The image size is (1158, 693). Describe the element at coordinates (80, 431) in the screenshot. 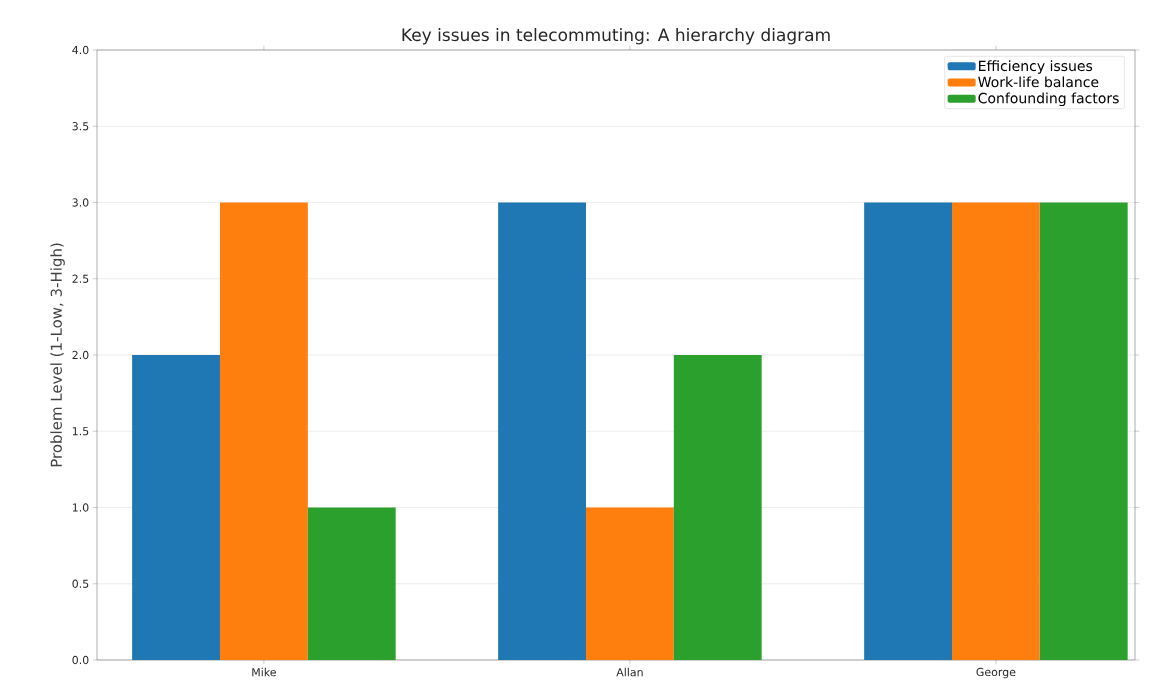

I see `y-tick-label: 1.5` at that location.